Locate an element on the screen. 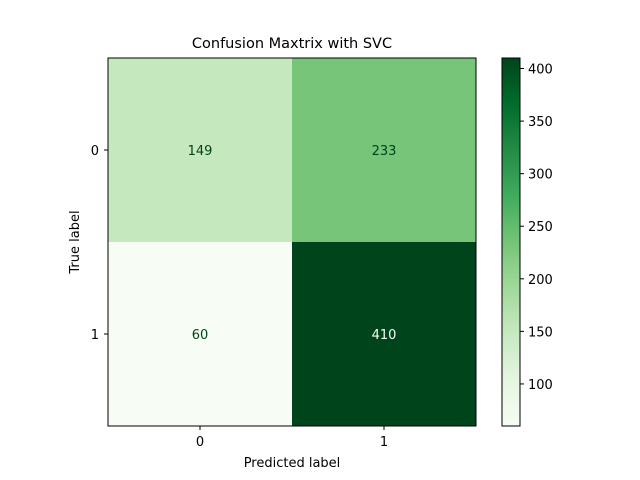  colorbar is located at coordinates (511, 242).